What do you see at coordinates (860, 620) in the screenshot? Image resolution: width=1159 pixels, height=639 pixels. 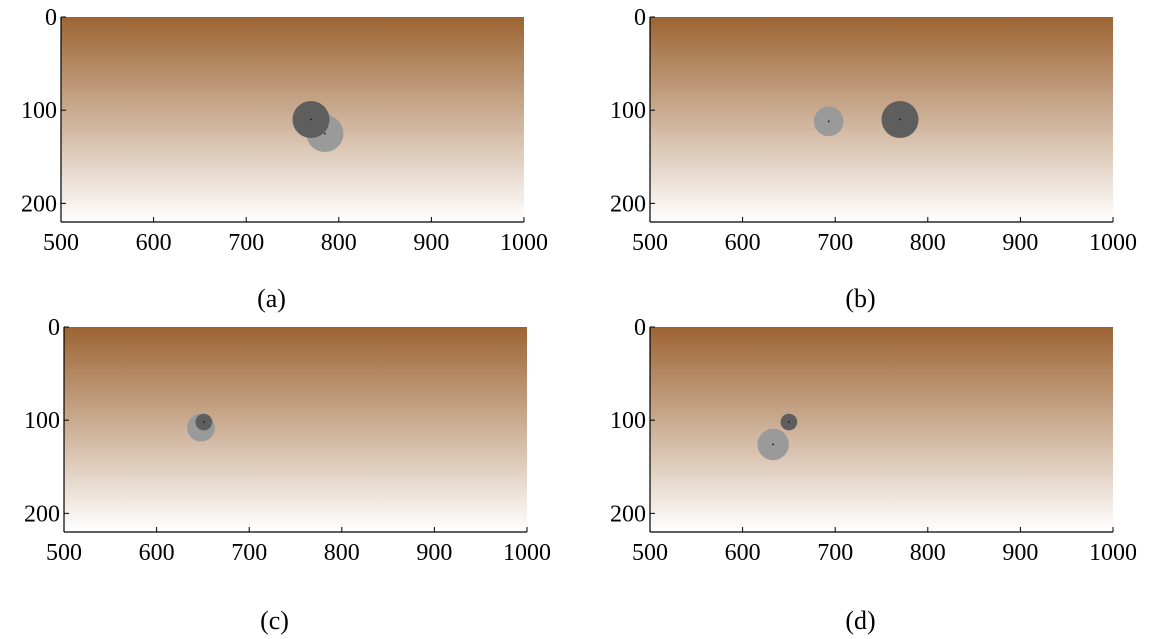 I see `panel-label: (d)` at bounding box center [860, 620].